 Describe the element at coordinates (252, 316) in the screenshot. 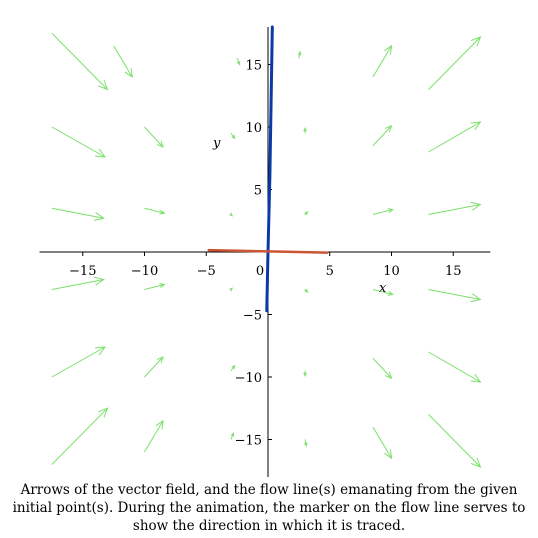

I see `y-tick-label: −5` at that location.